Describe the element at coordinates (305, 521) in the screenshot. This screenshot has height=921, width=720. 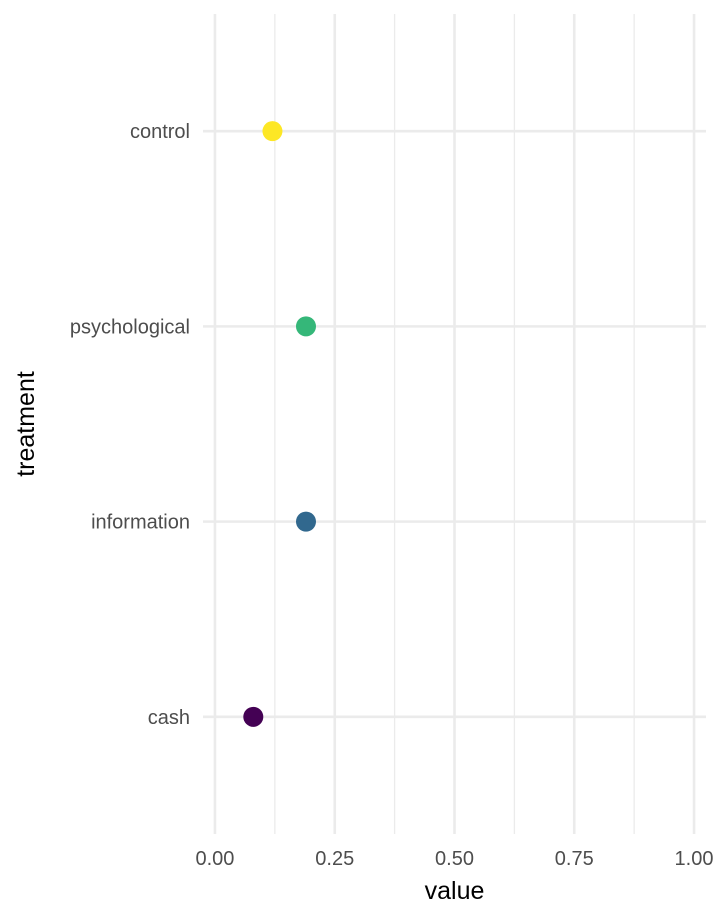
I see `point-information` at that location.